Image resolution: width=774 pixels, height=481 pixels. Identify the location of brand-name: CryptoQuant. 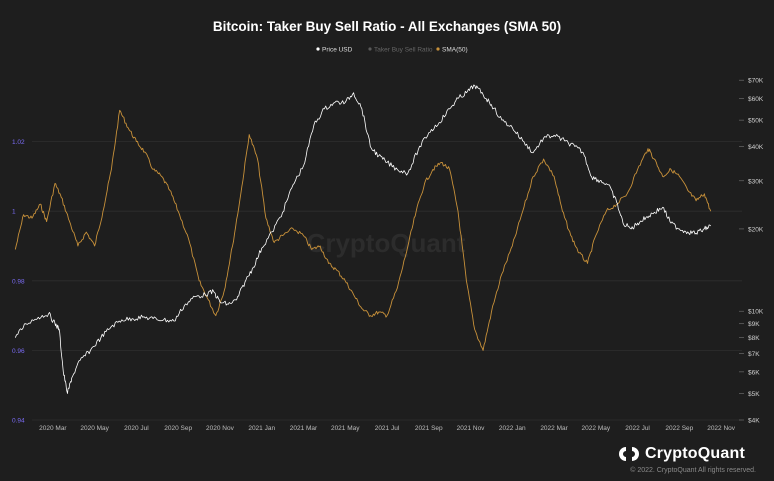
(695, 453).